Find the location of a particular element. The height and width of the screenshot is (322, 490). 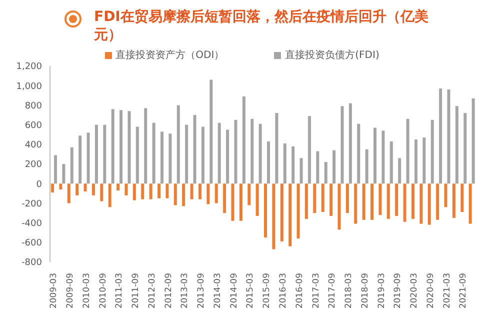

x-tick-label: 2019-09 is located at coordinates (398, 291).